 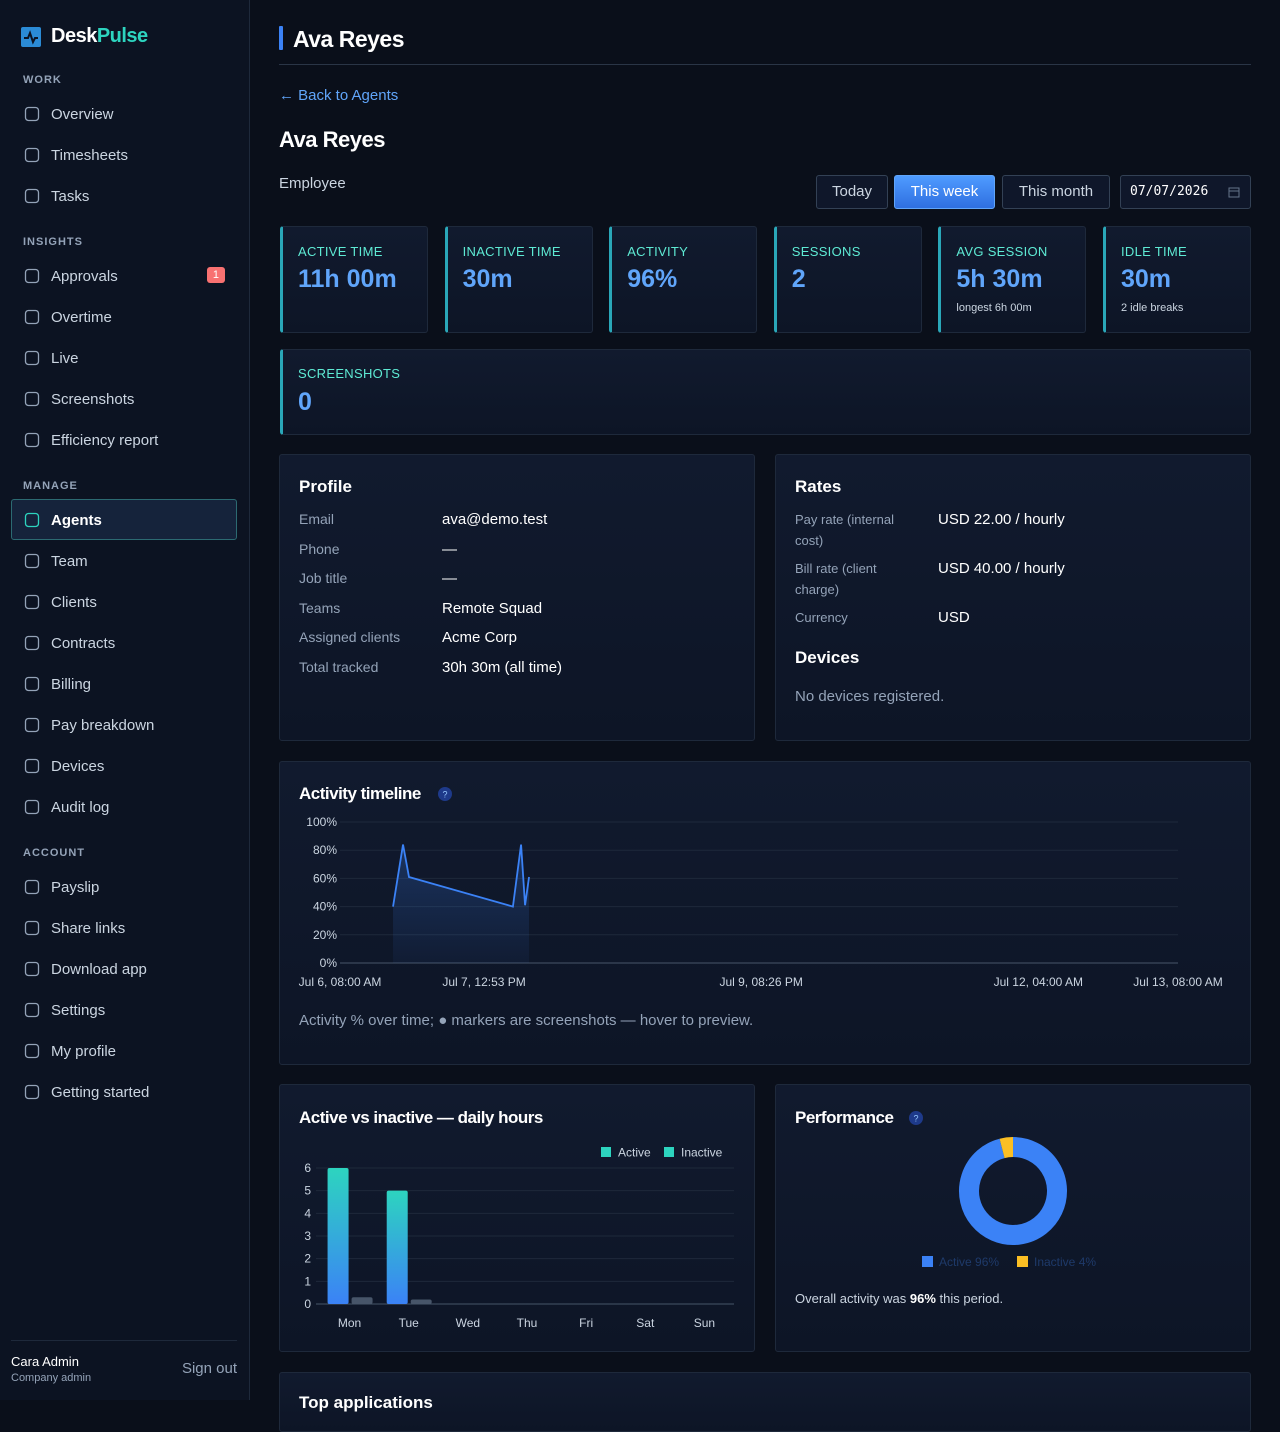 What do you see at coordinates (124, 683) in the screenshot?
I see `nav-item: Billing` at bounding box center [124, 683].